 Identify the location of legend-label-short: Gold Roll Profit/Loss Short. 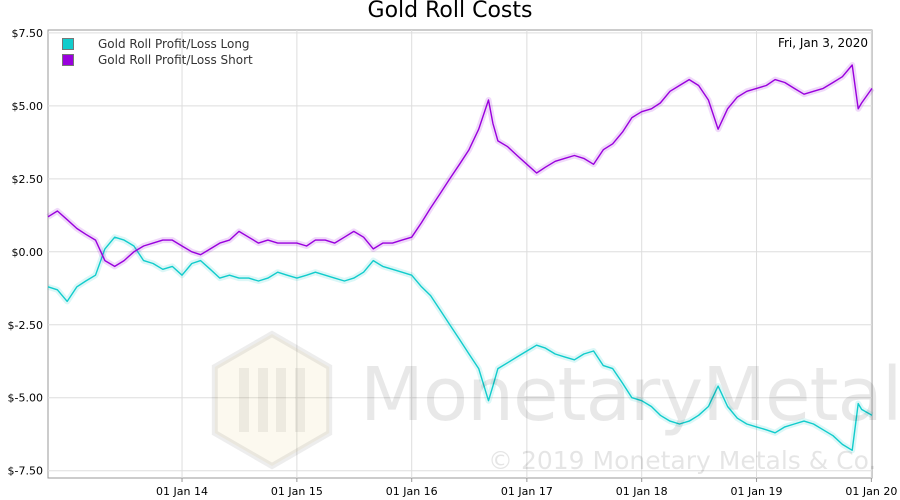
(175, 60).